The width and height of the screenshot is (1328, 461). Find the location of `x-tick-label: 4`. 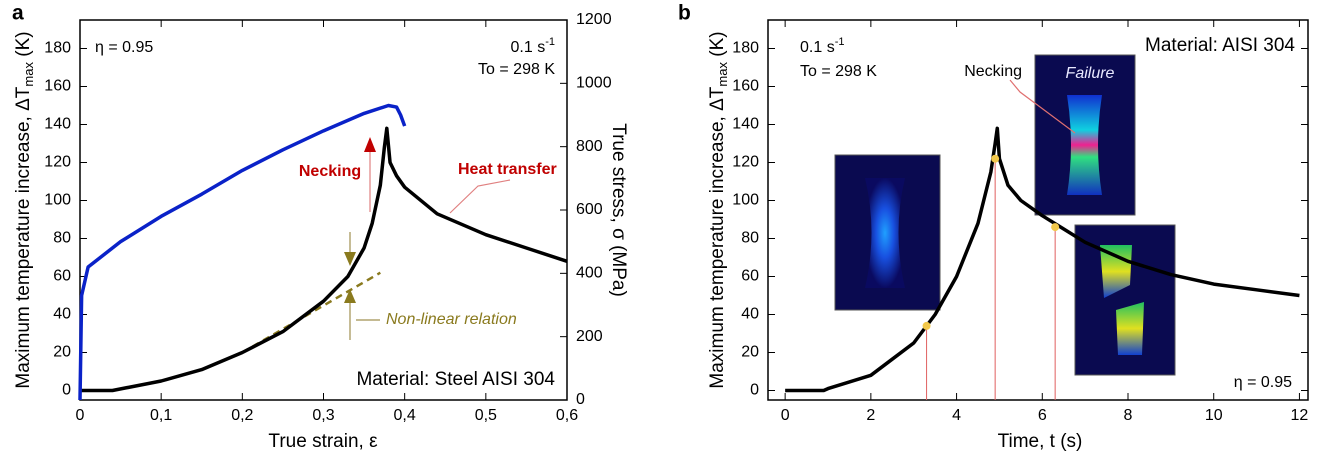

x-tick-label: 4 is located at coordinates (956, 415).